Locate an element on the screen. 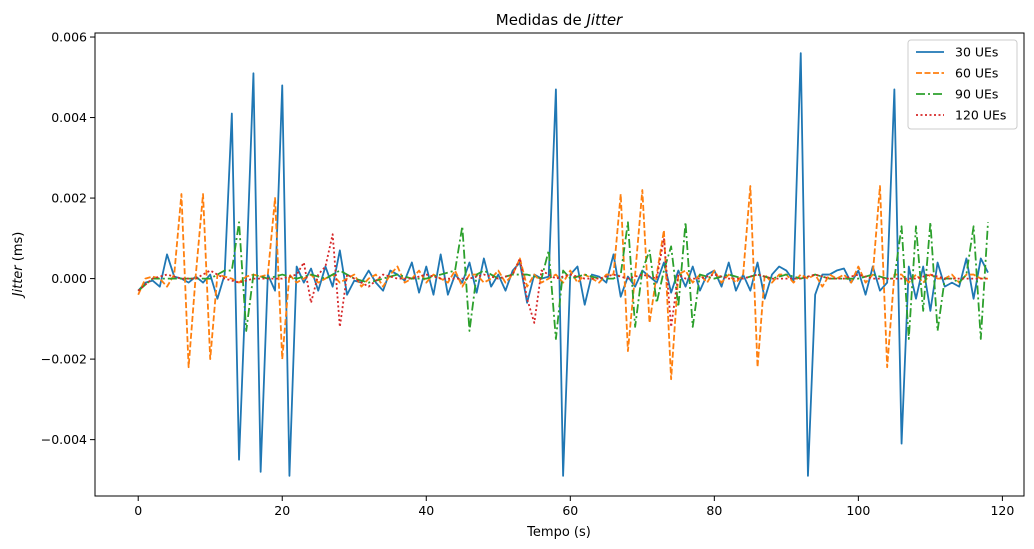 This screenshot has width=1034, height=549. x-tick-label: 100 is located at coordinates (858, 510).